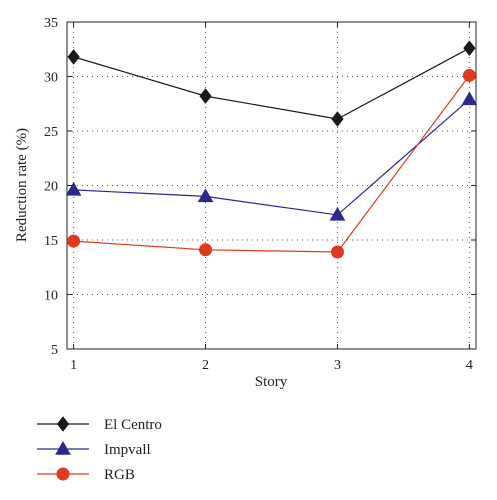 Image resolution: width=497 pixels, height=500 pixels. Describe the element at coordinates (271, 382) in the screenshot. I see `x-axis-label: Story` at that location.